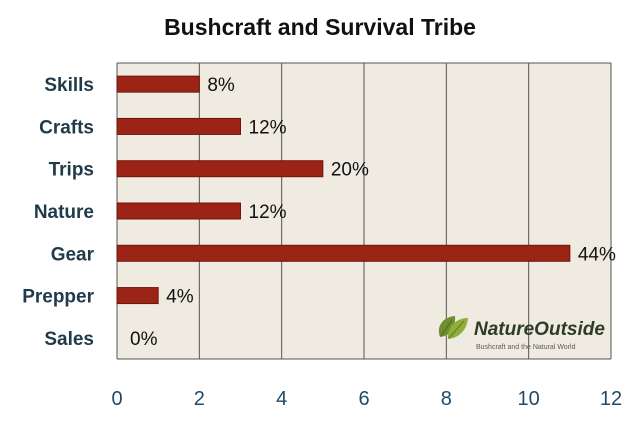 This screenshot has height=427, width=640. I want to click on x-tick-label: 6, so click(363, 399).